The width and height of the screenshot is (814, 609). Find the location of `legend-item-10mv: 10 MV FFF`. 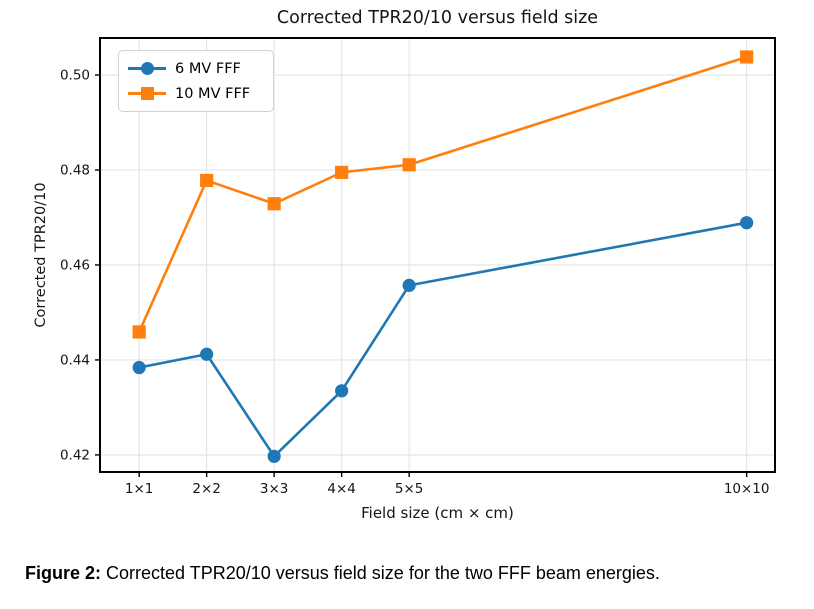

legend-item-10mv: 10 MV FFF is located at coordinates (197, 93).